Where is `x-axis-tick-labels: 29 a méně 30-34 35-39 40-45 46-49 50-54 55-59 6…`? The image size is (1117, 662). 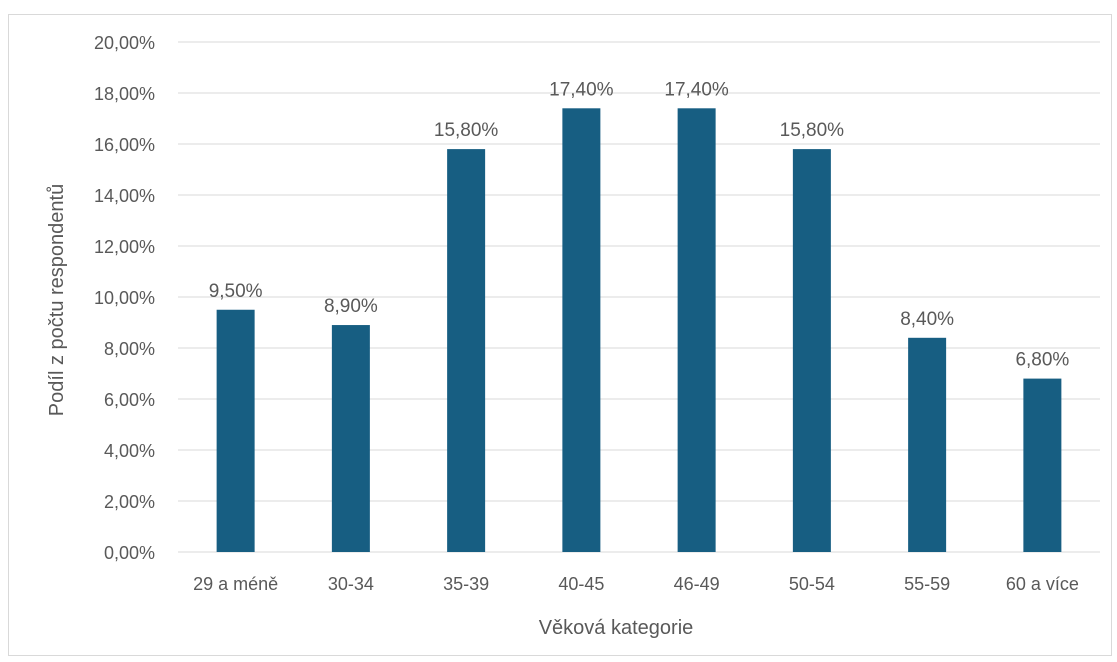
x-axis-tick-labels: 29 a méně 30-34 35-39 40-45 46-49 50-54 55-59 6… is located at coordinates (636, 584).